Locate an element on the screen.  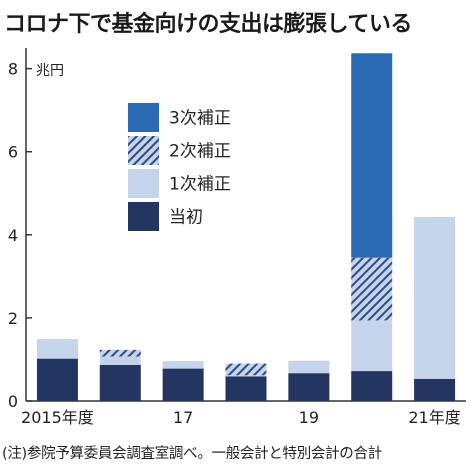
source-note: (注)参院予算委員会調査室調べ。一般会計と特別会計の合計 is located at coordinates (192, 454).